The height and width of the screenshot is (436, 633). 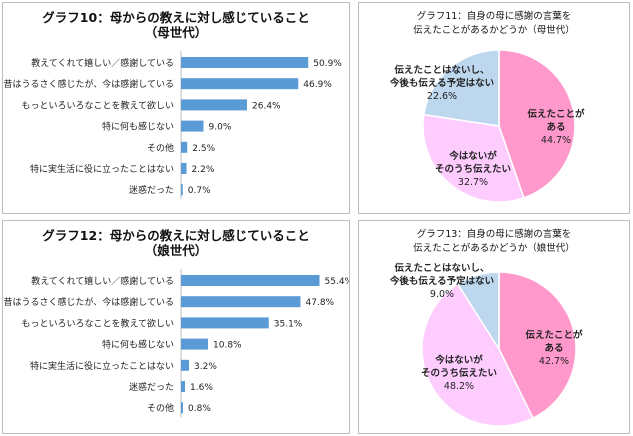 I want to click on bar-value-label: 0.7%, so click(x=199, y=191).